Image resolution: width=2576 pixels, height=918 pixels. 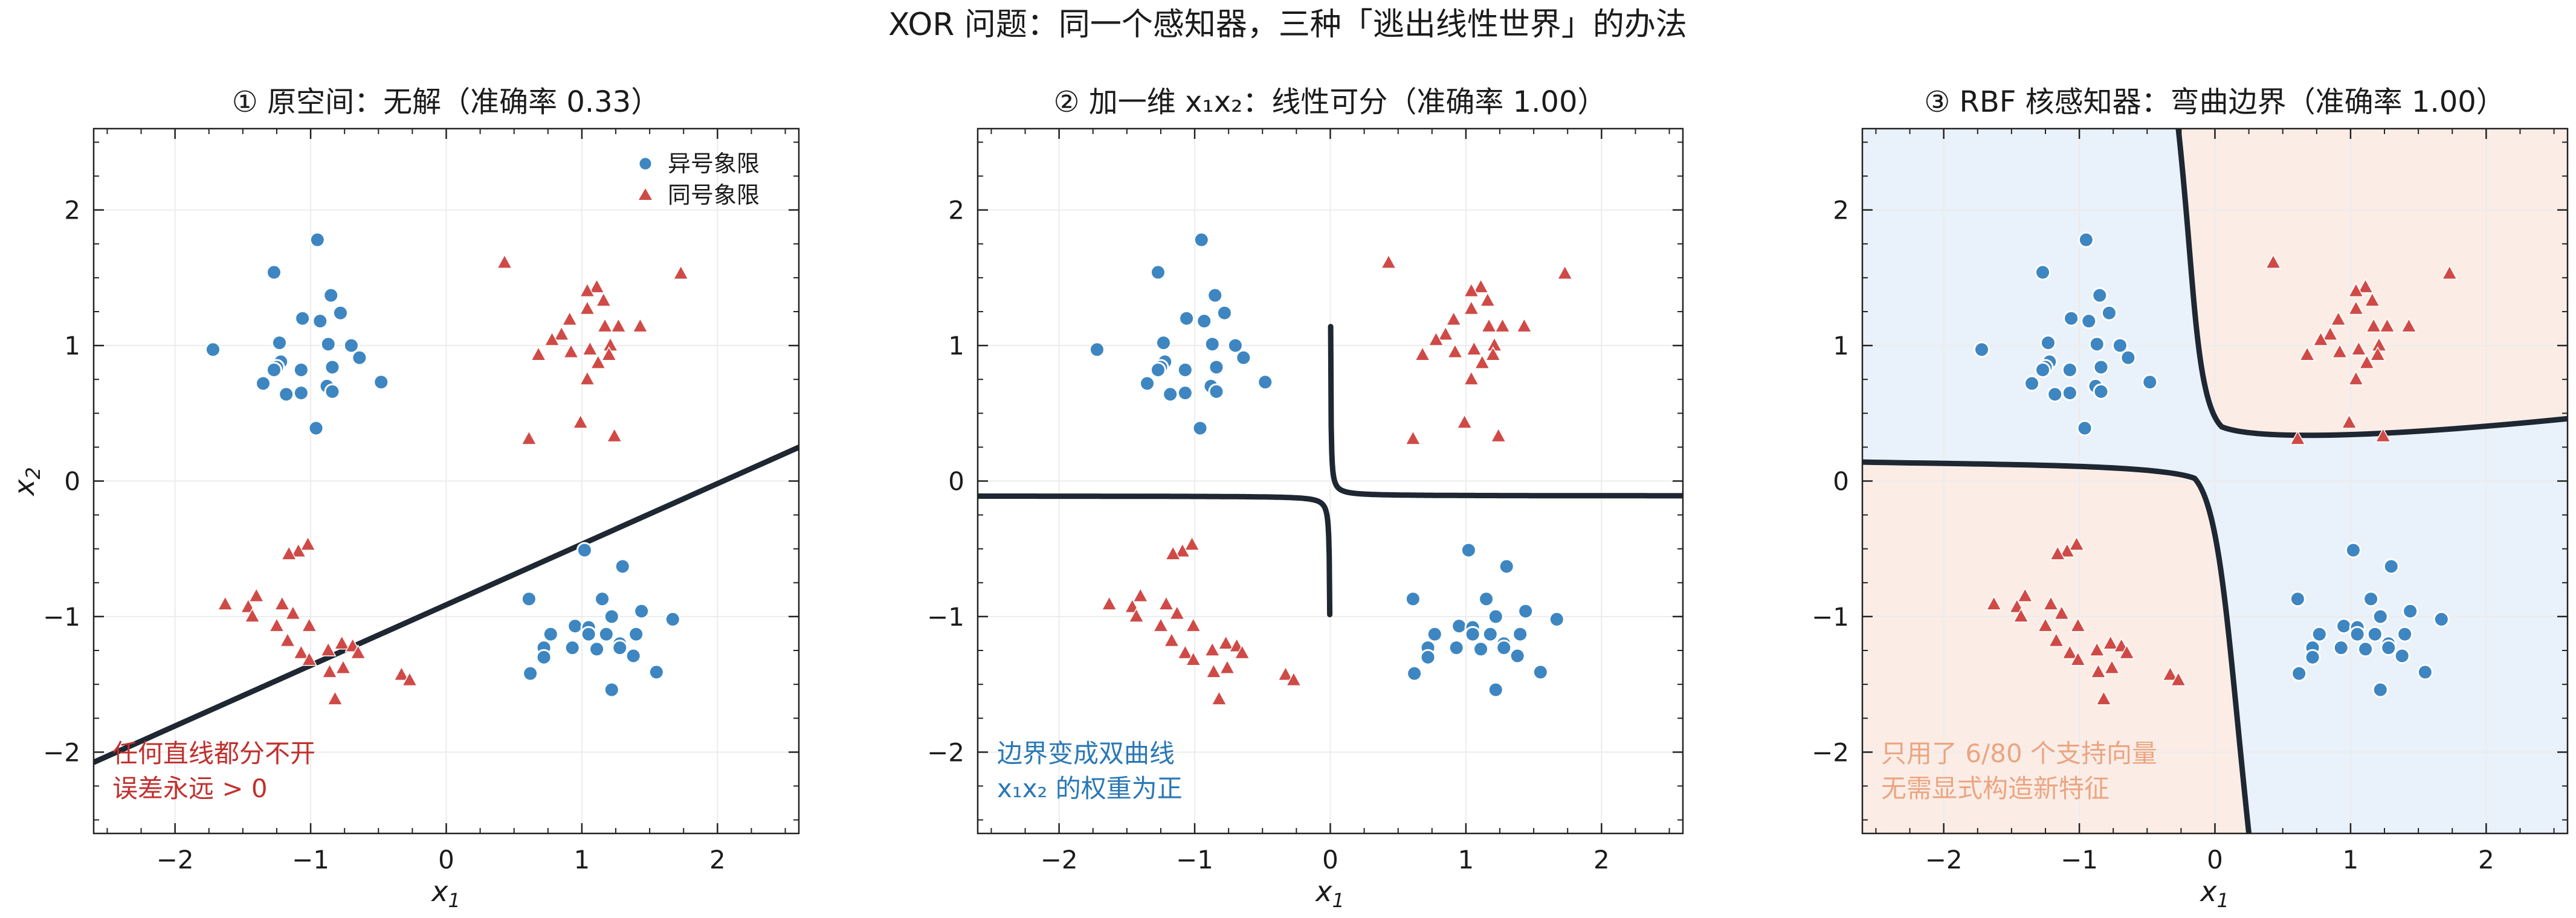 What do you see at coordinates (72, 482) in the screenshot?
I see `y-tick-label: 0` at bounding box center [72, 482].